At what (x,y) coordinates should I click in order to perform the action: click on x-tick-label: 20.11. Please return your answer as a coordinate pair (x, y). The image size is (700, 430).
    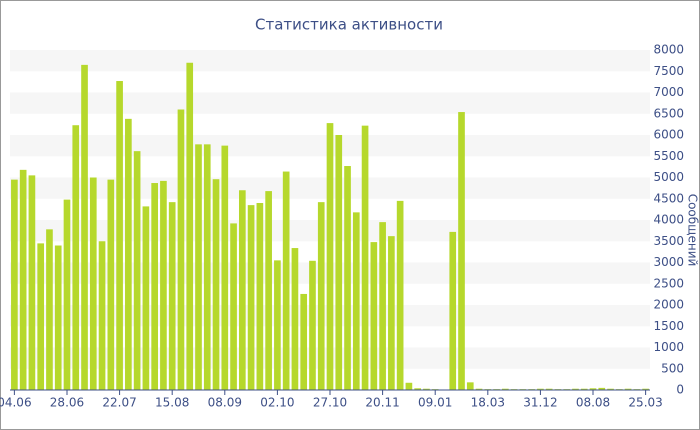
    Looking at the image, I should click on (382, 403).